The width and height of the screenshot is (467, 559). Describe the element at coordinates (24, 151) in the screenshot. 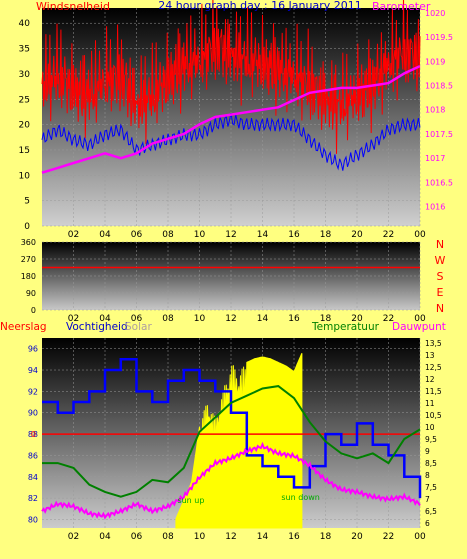

I see `wind-y-tick-label: 15` at that location.